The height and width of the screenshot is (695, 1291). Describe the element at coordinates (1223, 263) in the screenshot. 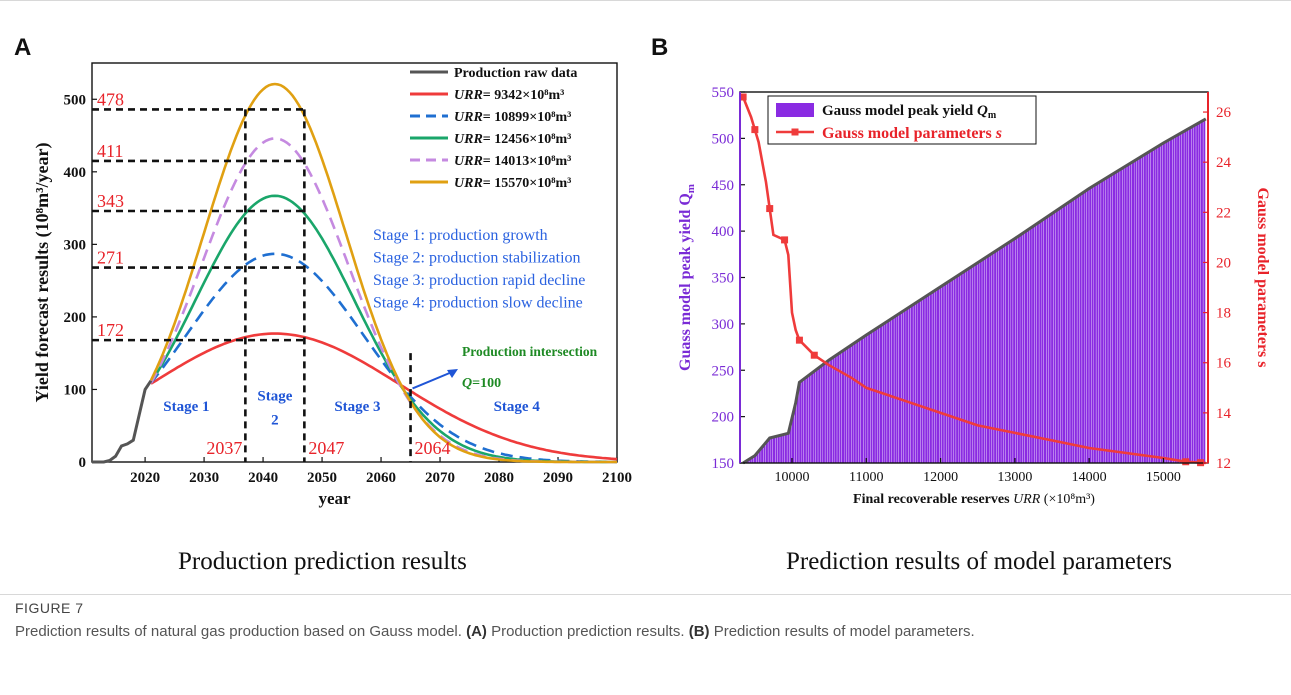

I see `y-right-tick-label: 20` at that location.